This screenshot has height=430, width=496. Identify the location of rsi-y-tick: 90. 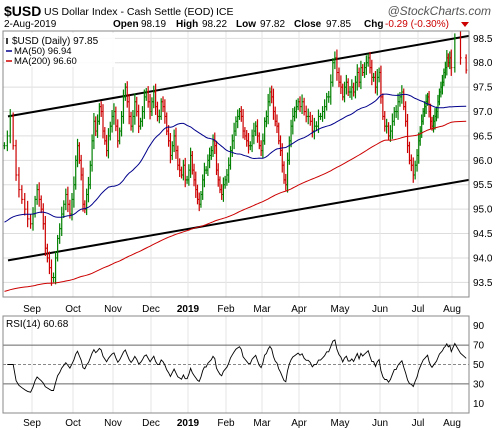
(479, 326).